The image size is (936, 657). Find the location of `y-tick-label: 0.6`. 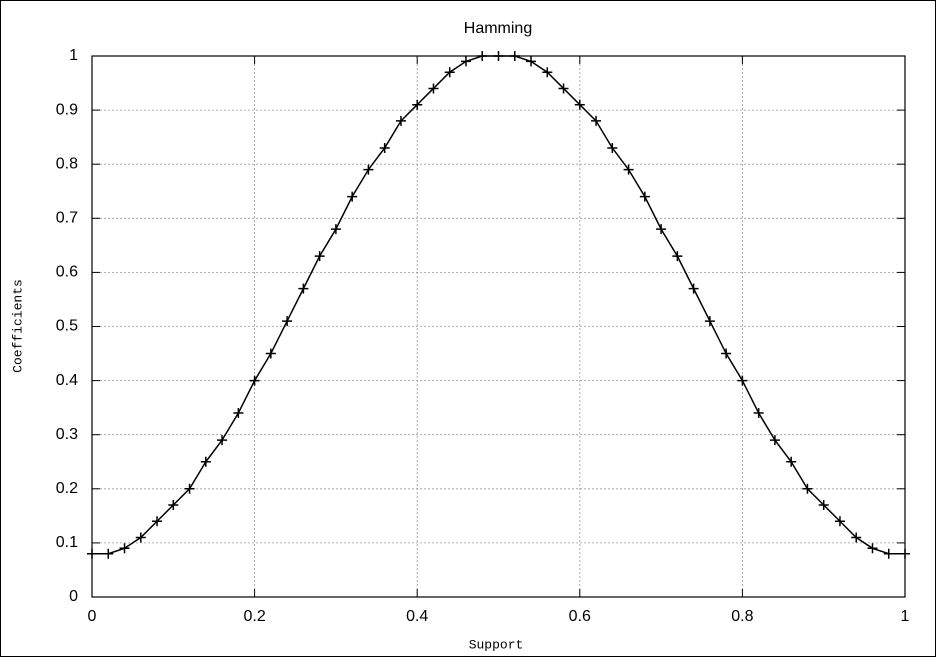

y-tick-label: 0.6 is located at coordinates (67, 272).